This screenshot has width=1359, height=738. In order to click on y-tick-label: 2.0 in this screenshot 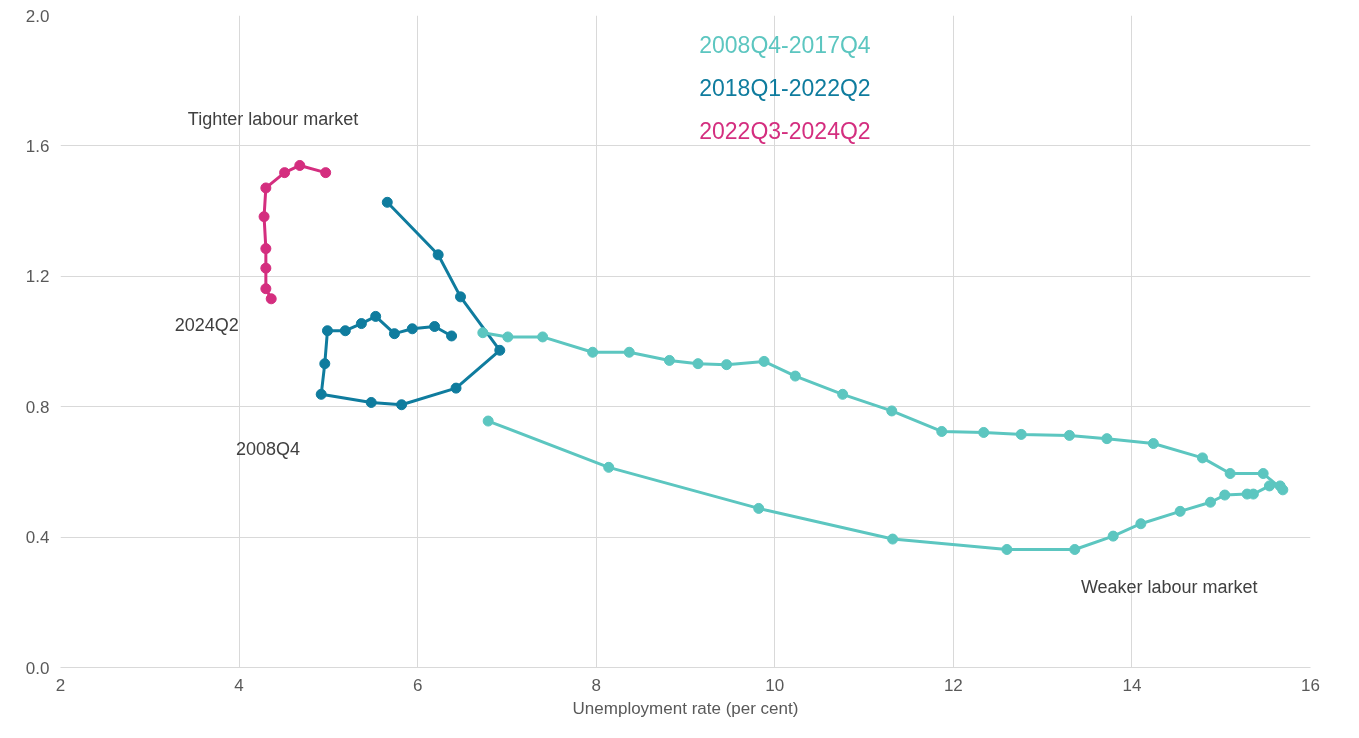, I will do `click(37, 16)`.